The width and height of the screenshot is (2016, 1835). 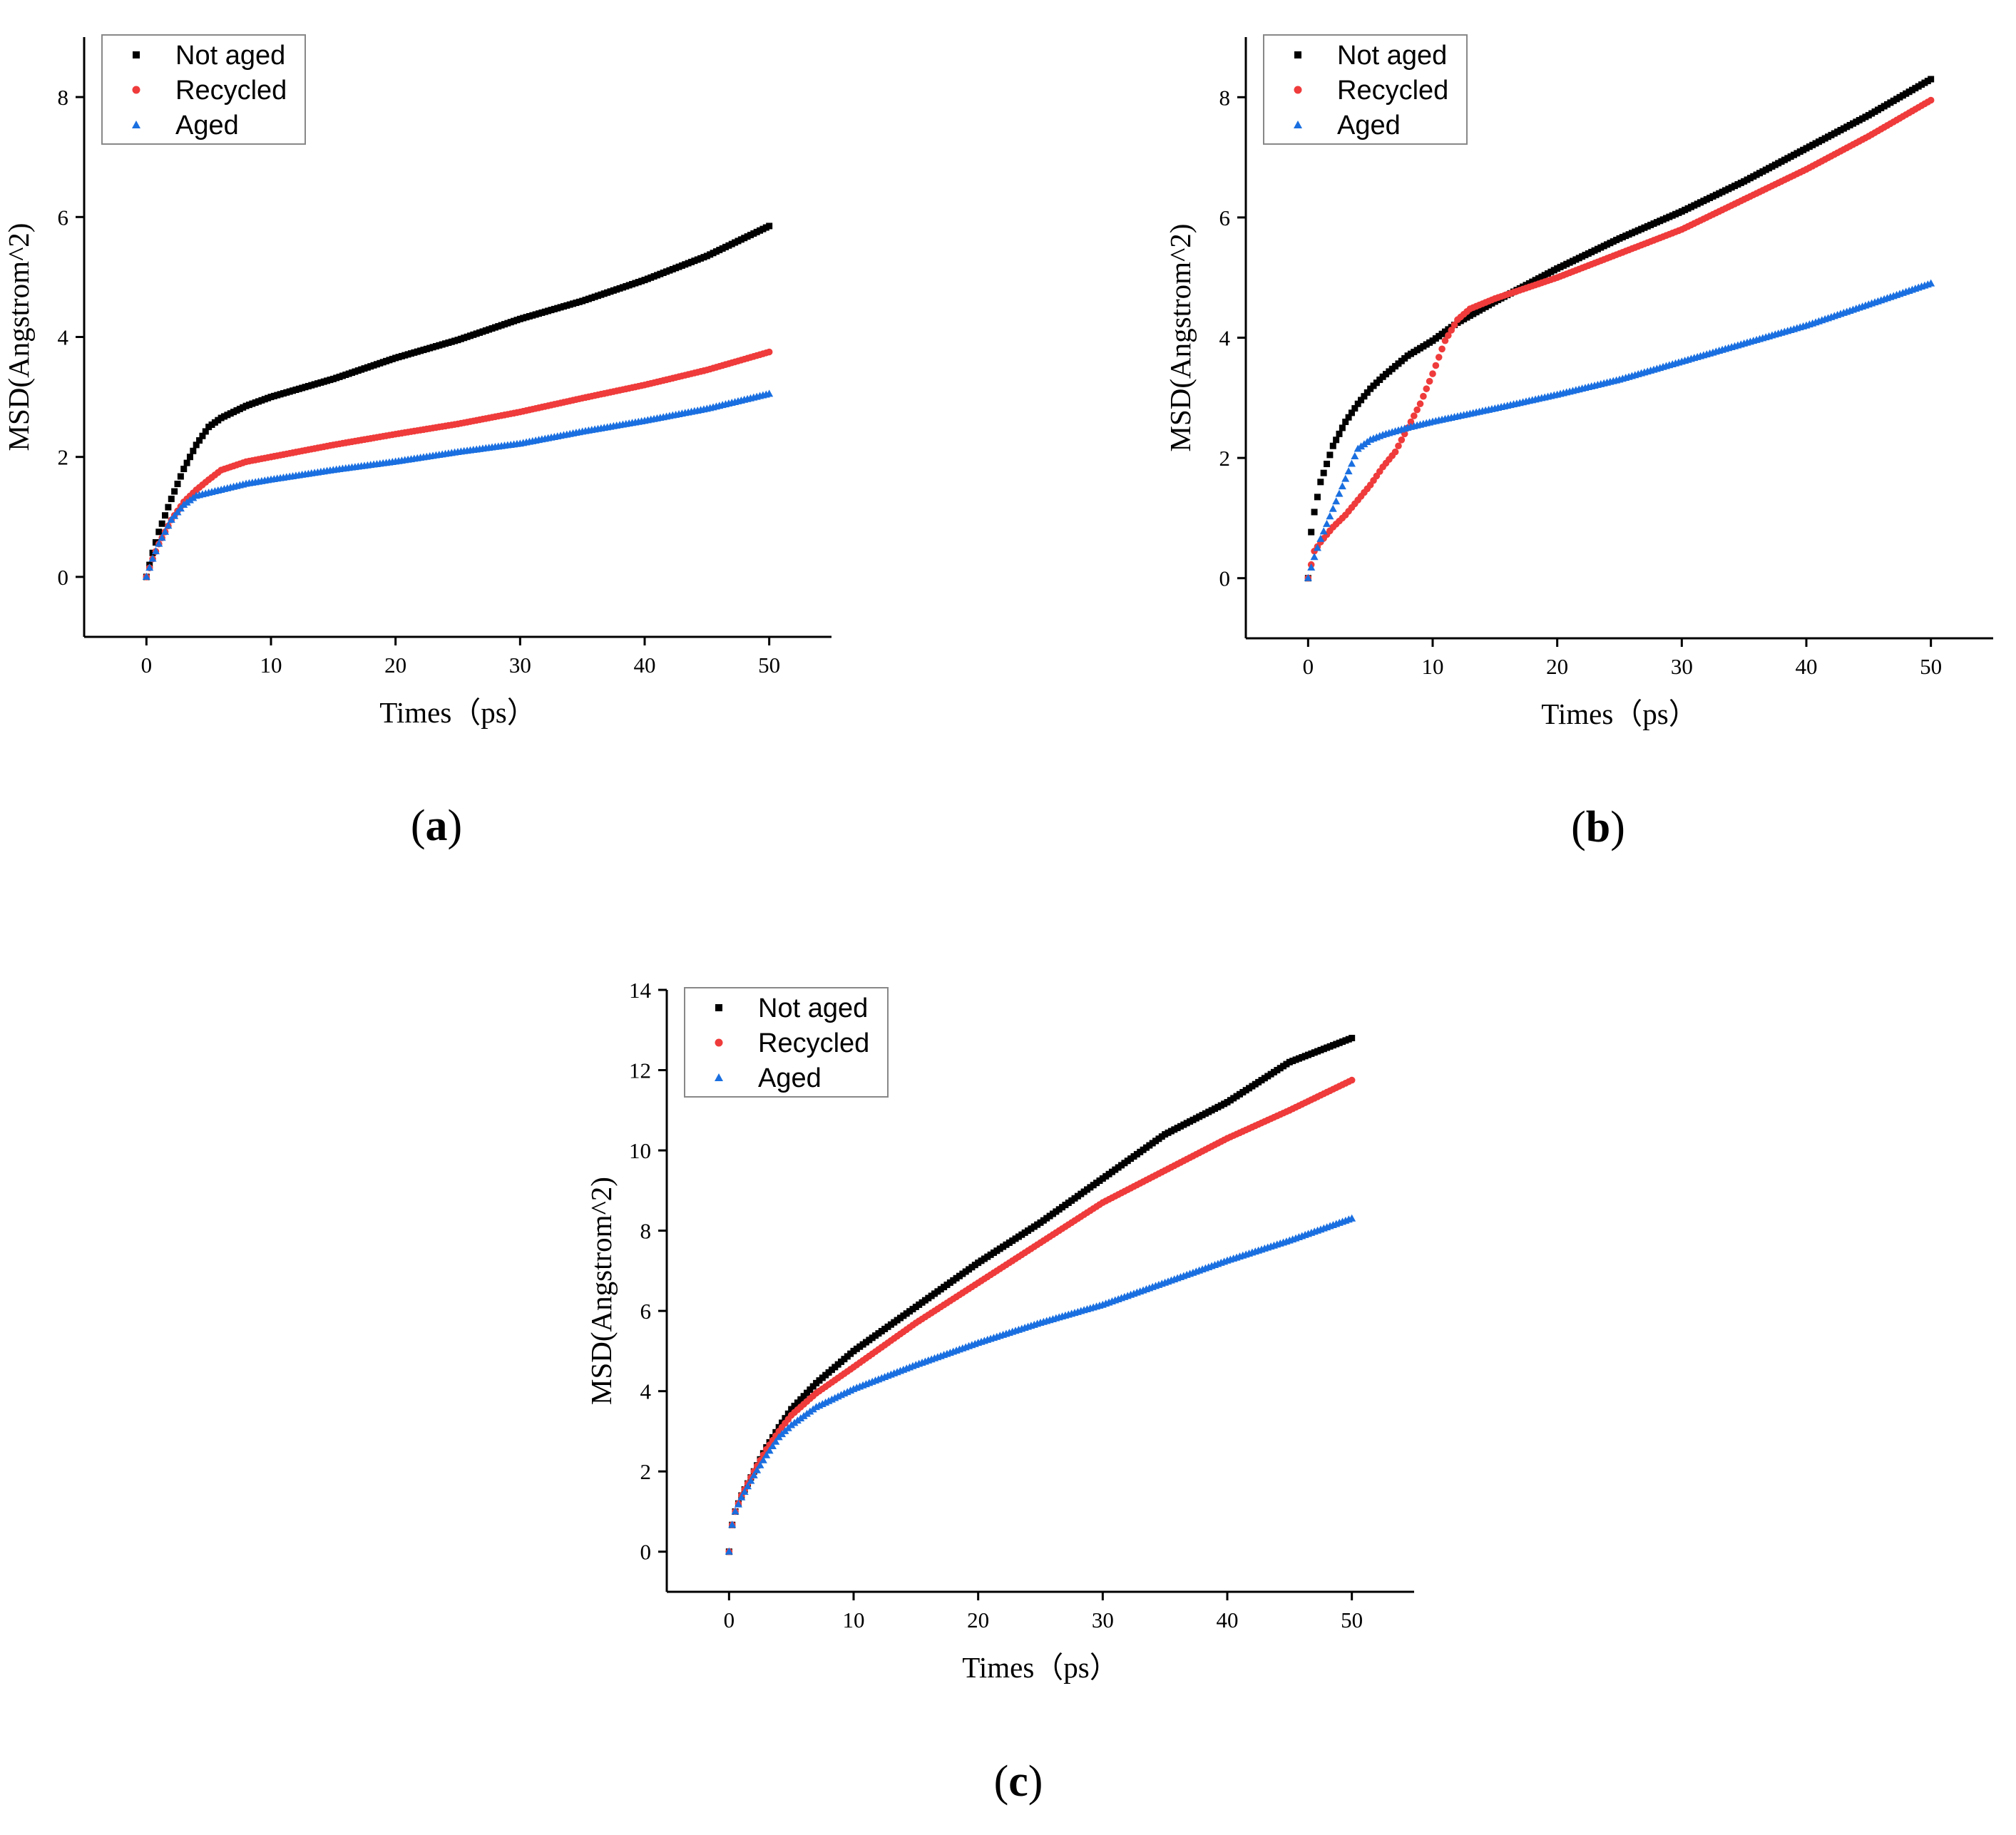 What do you see at coordinates (63, 217) in the screenshot?
I see `y-tick-label: 6` at bounding box center [63, 217].